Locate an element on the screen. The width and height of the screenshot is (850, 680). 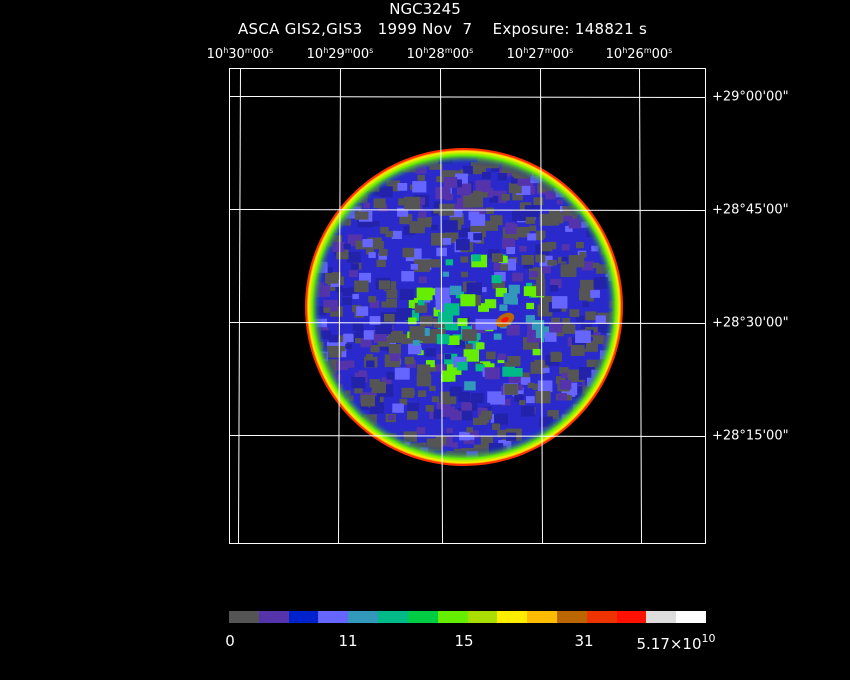
dec-tick-label: +28°45'00" is located at coordinates (750, 210).